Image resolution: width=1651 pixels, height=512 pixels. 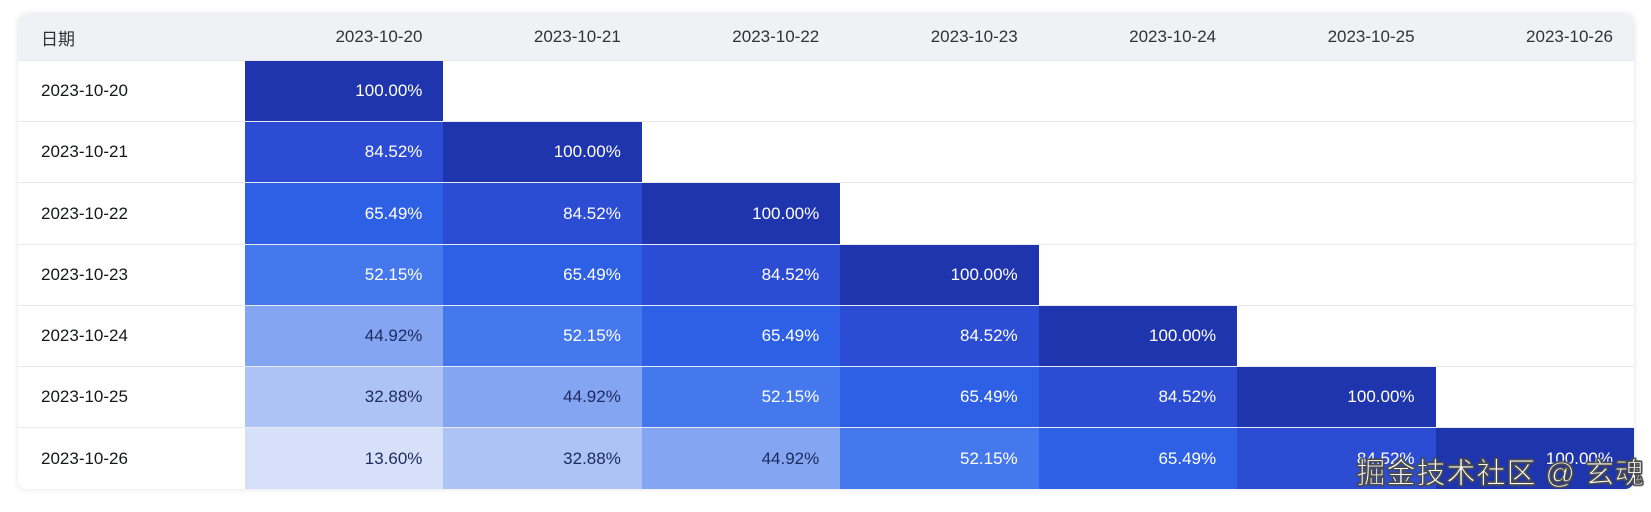 I want to click on column-header-date: 2023-10-20, so click(x=344, y=37).